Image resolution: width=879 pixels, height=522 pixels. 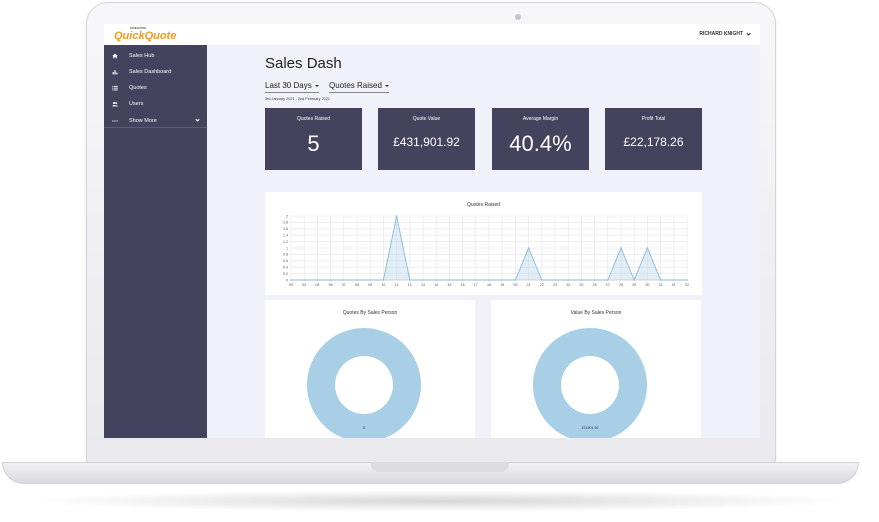 What do you see at coordinates (155, 104) in the screenshot?
I see `sidebar-item-users: Users` at bounding box center [155, 104].